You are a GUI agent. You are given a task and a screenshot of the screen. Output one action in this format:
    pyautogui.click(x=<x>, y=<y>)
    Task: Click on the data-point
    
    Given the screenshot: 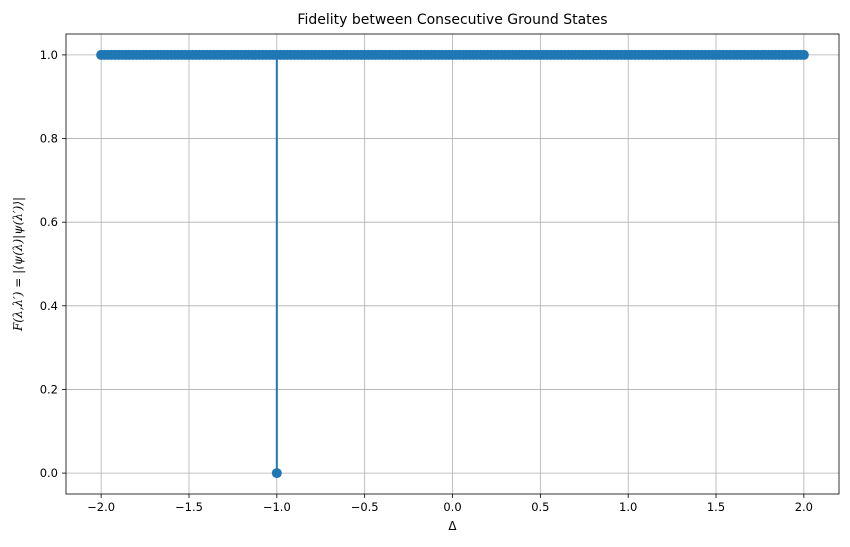 What is the action you would take?
    pyautogui.click(x=803, y=54)
    